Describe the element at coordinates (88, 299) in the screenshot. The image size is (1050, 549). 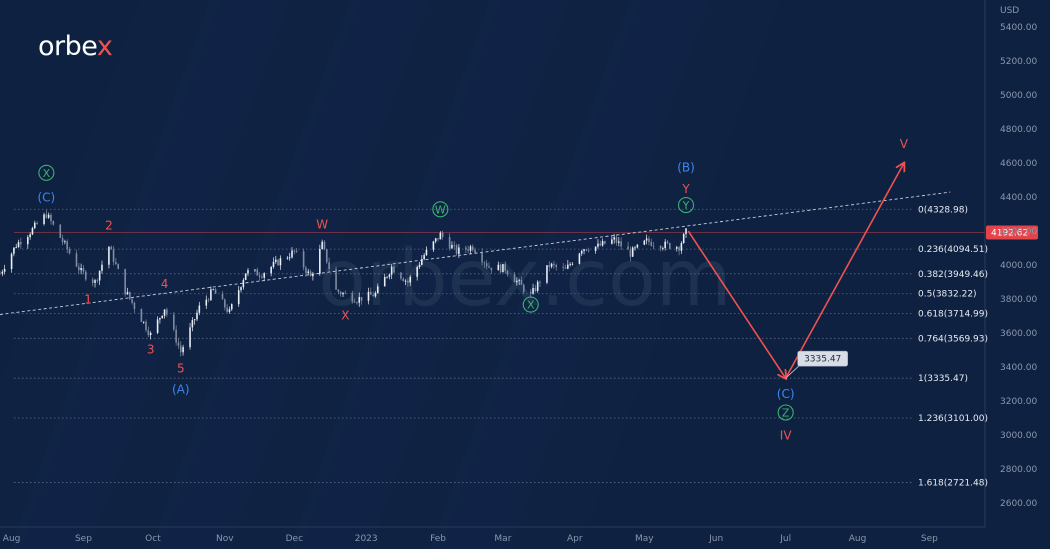
I see `wave-label: 1` at that location.